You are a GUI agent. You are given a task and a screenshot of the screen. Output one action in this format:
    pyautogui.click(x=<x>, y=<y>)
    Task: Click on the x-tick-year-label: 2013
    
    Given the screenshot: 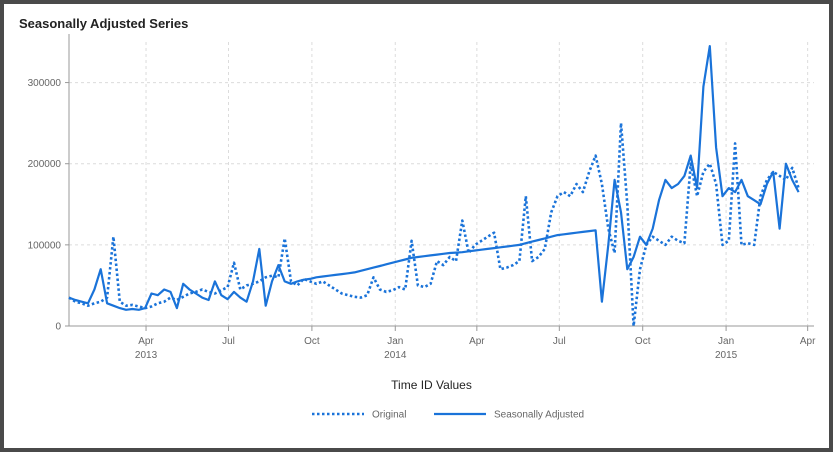 What is the action you would take?
    pyautogui.click(x=146, y=355)
    